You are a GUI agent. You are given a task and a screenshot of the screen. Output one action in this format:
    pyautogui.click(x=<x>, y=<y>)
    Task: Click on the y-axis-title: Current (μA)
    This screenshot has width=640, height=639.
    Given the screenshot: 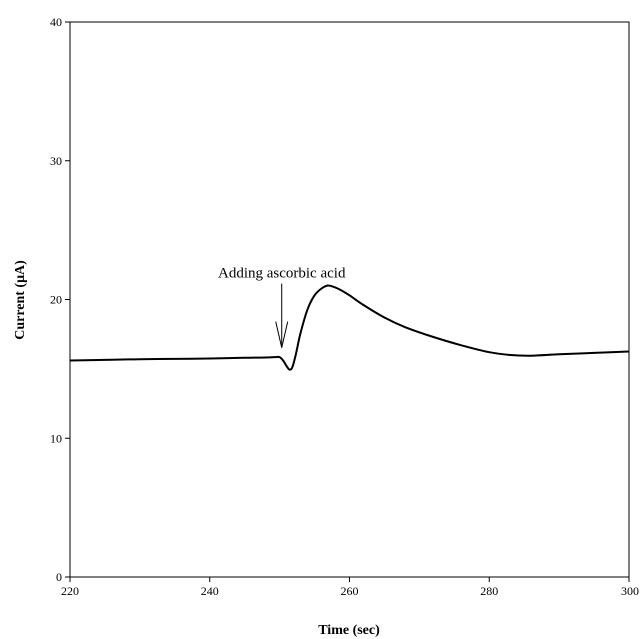 What is the action you would take?
    pyautogui.click(x=20, y=300)
    